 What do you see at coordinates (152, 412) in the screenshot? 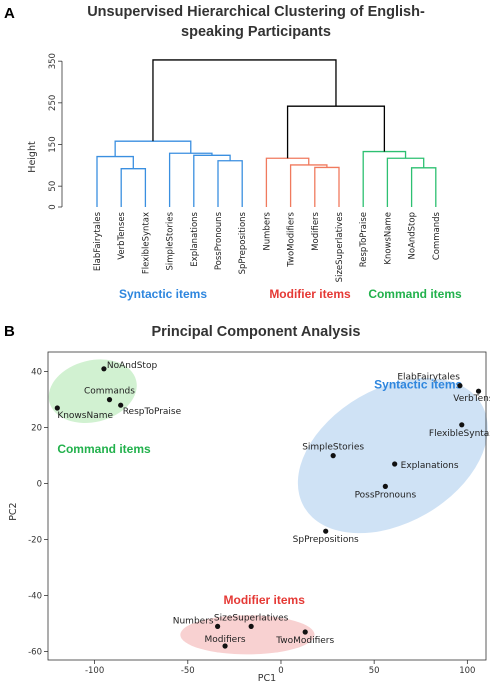
I see `pca-point-label: RespToPraise` at bounding box center [152, 412].